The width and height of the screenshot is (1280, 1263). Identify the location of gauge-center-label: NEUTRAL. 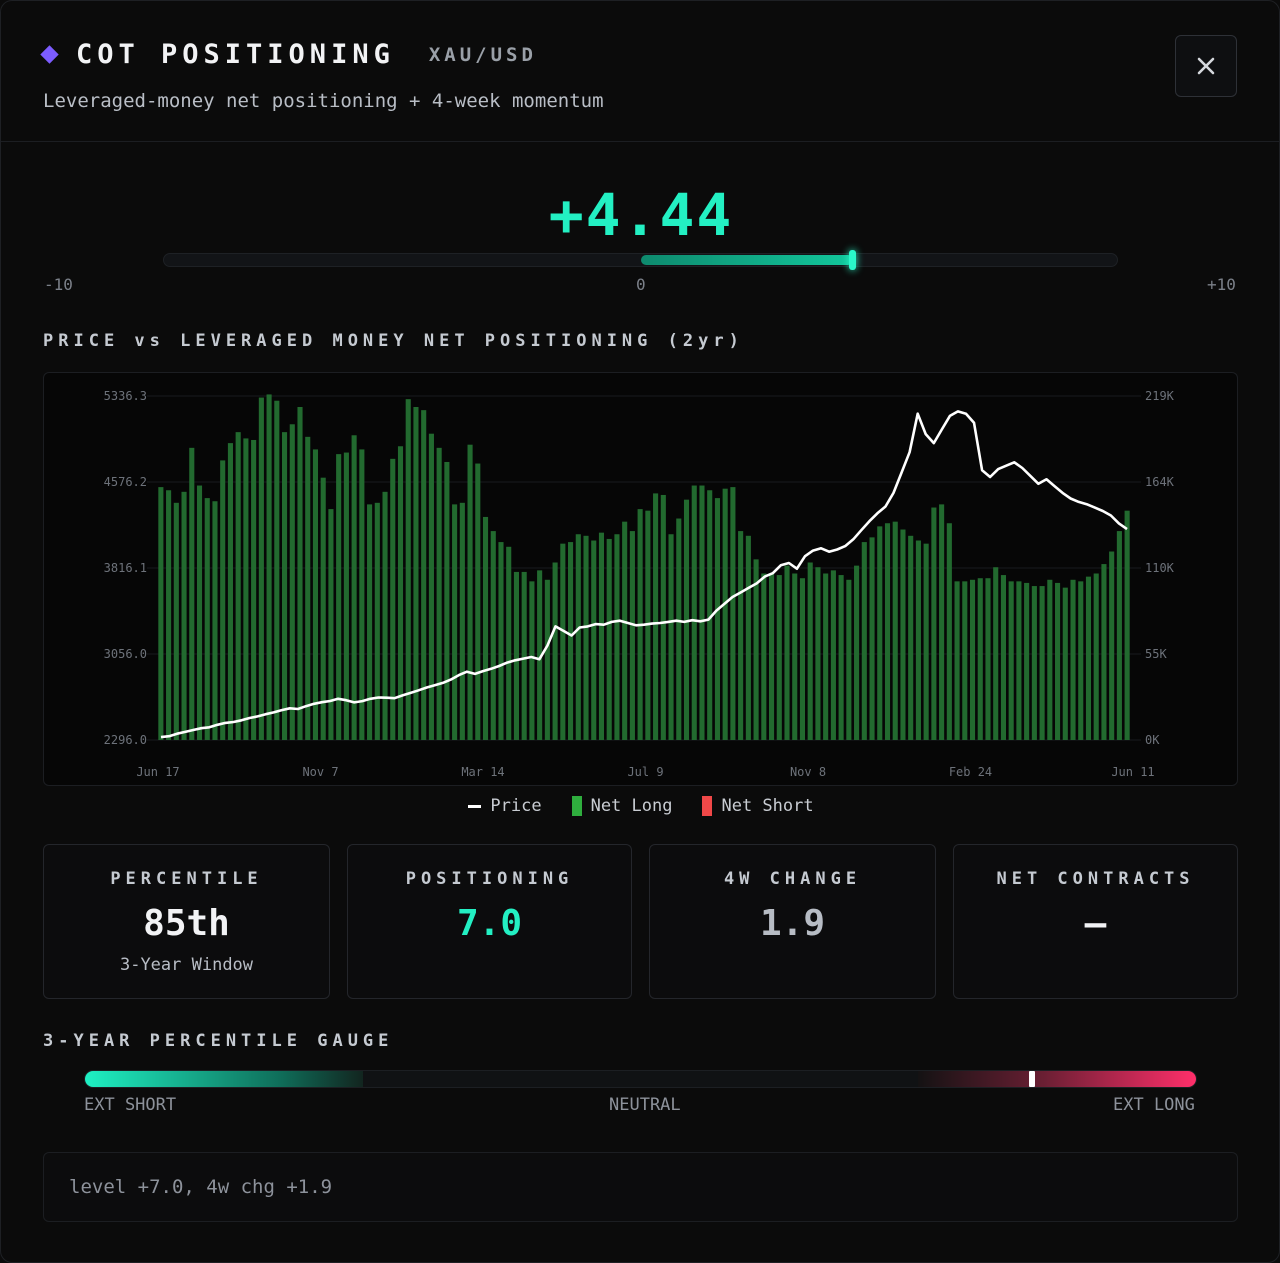
(645, 1105).